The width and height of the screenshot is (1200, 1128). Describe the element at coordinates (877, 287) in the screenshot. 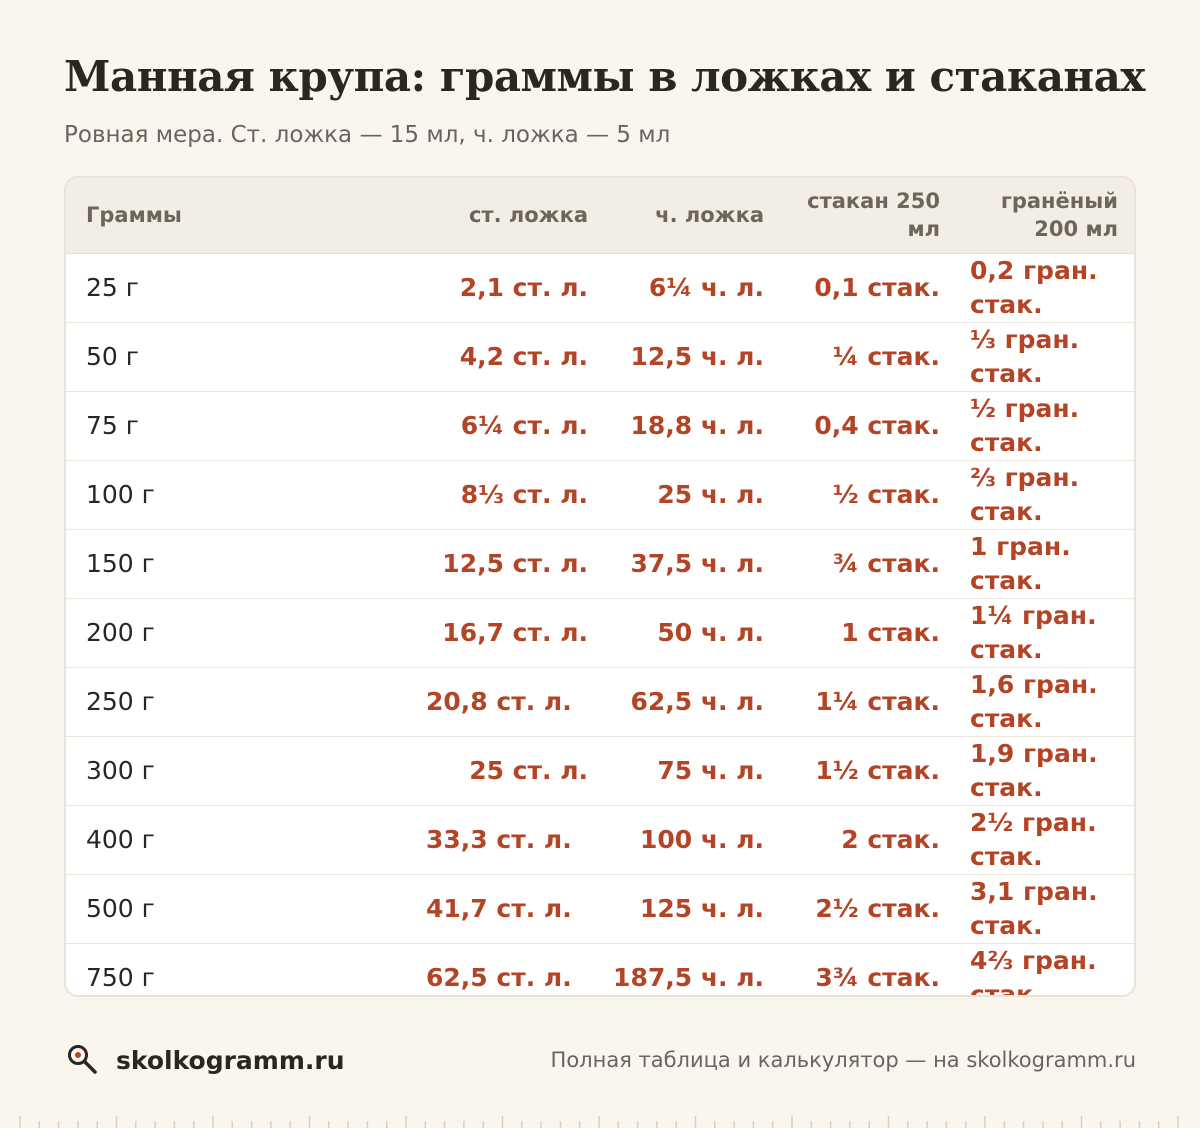

I see `cell-glass-250: 0,1 стак.` at that location.